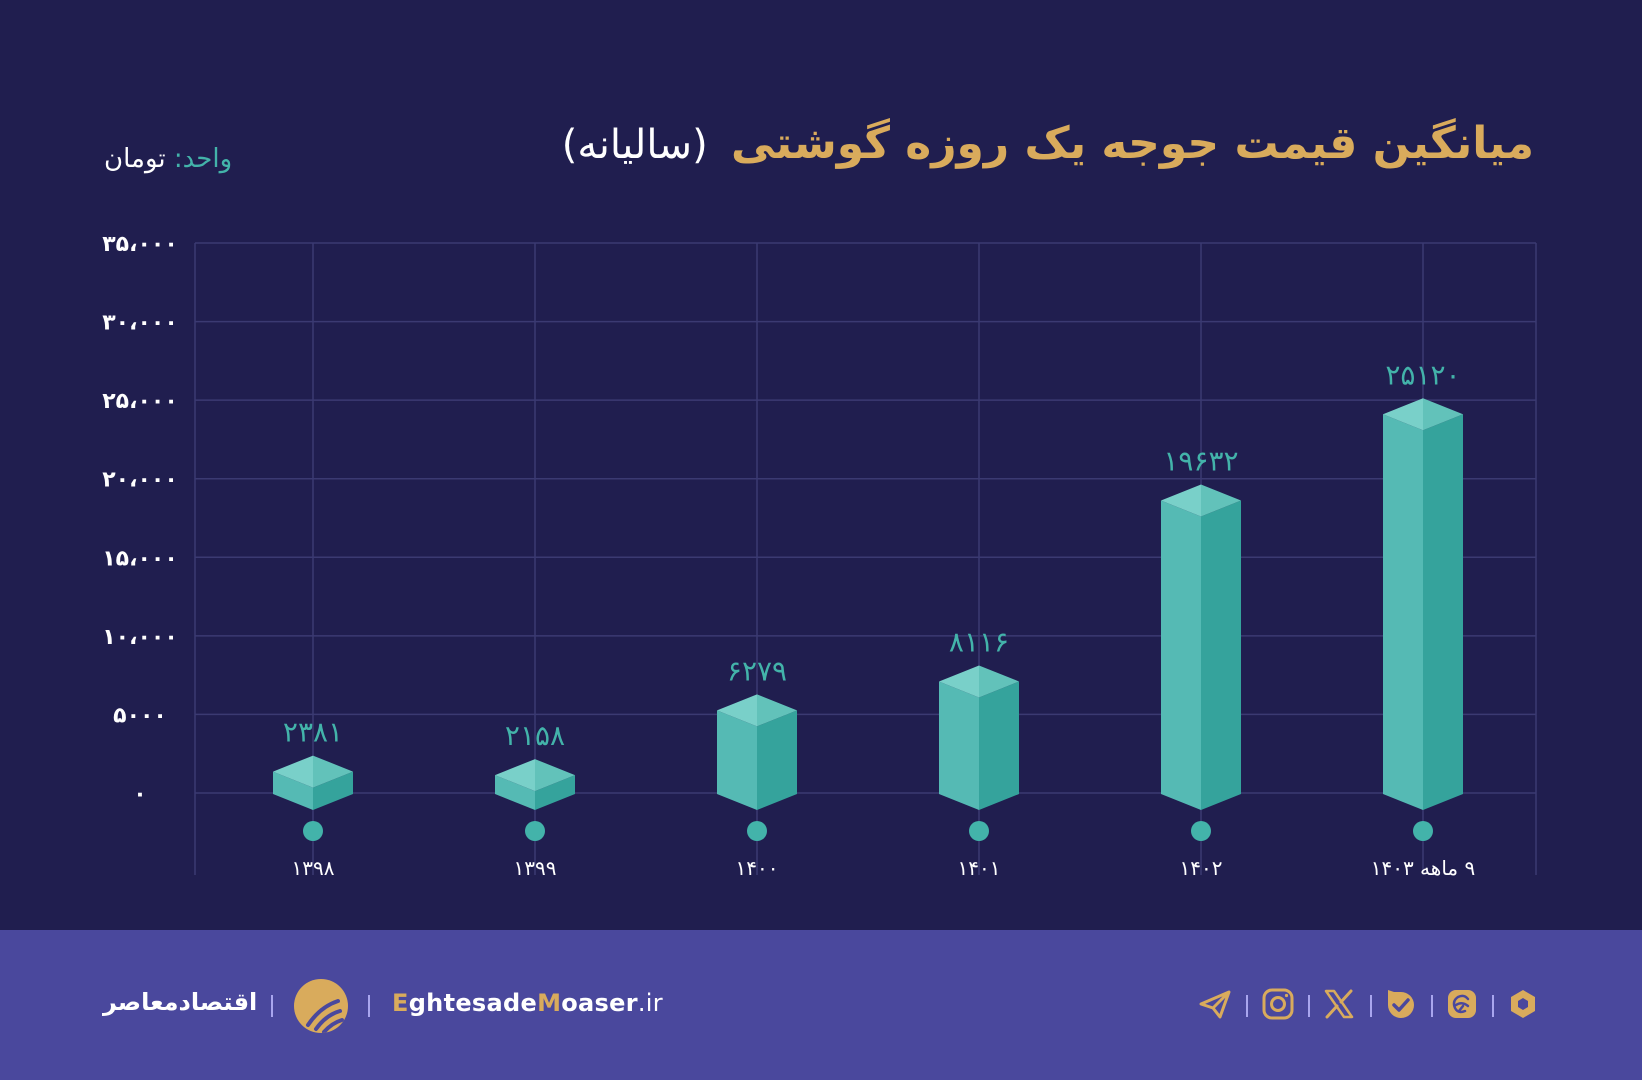 The height and width of the screenshot is (1080, 1642). I want to click on title-sub: (سالیانه), so click(634, 145).